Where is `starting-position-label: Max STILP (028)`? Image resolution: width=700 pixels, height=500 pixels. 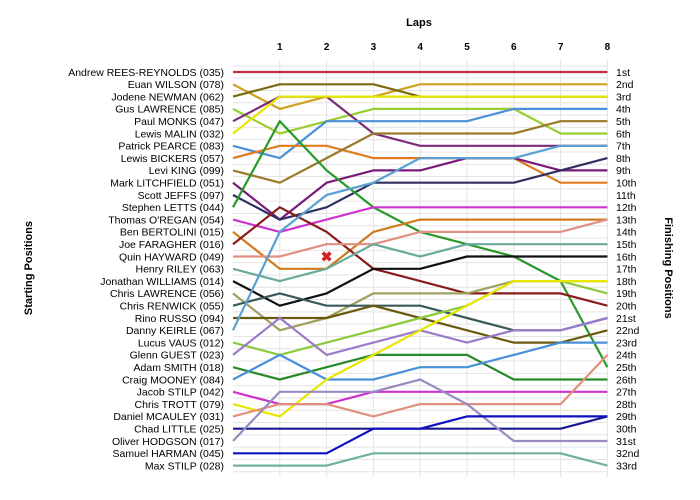 starting-position-label: Max STILP (028) is located at coordinates (184, 466).